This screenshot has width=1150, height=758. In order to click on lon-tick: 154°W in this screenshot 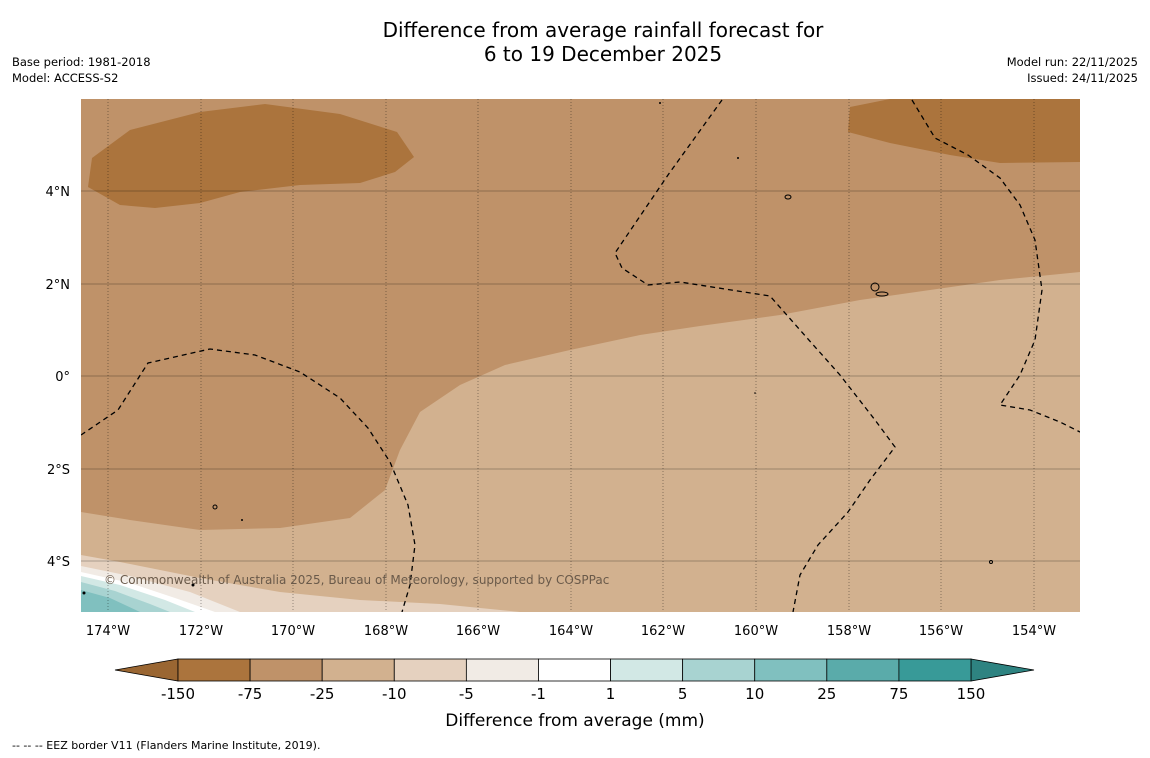, I will do `click(1034, 631)`.